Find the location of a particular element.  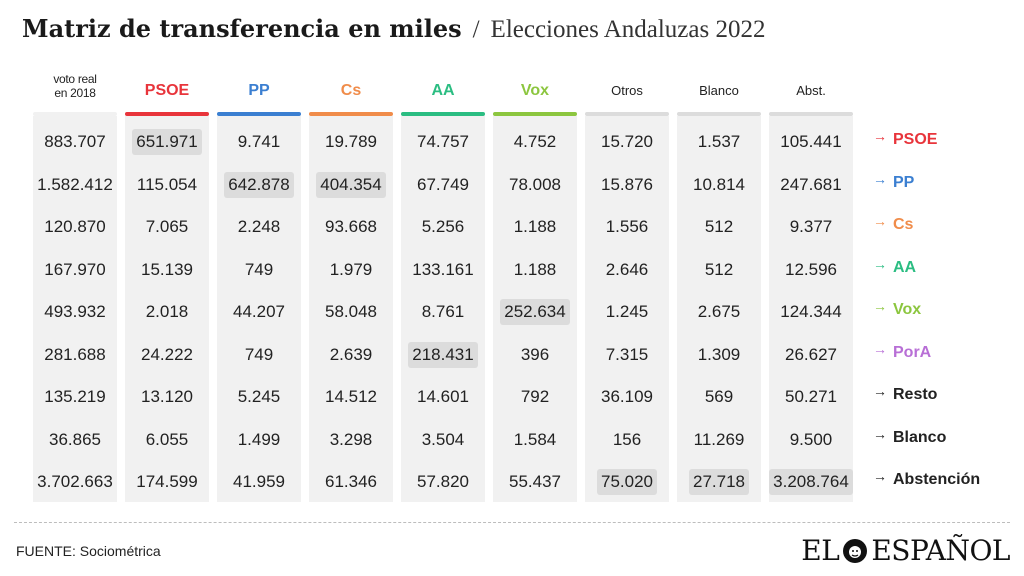

cell-value: 12.596 is located at coordinates (811, 269).